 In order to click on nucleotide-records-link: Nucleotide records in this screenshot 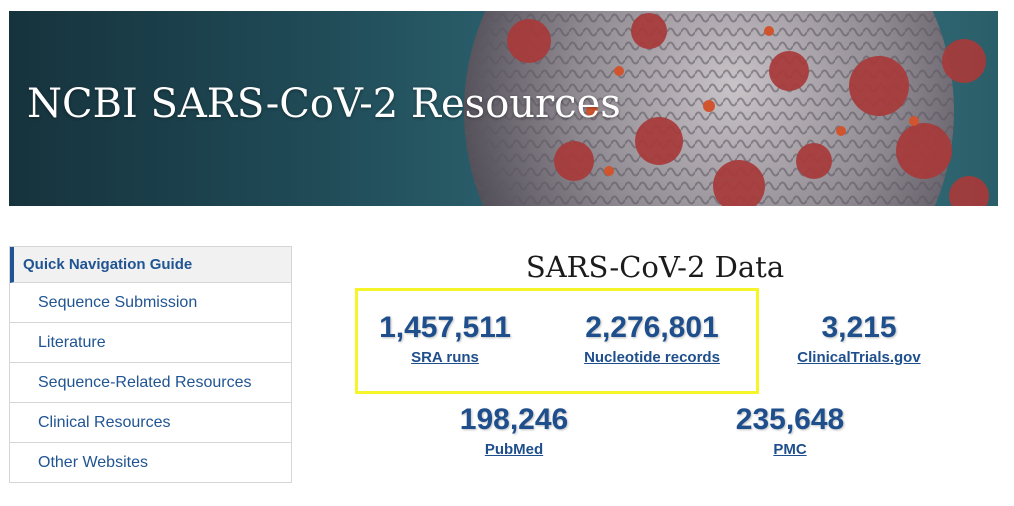, I will do `click(652, 357)`.